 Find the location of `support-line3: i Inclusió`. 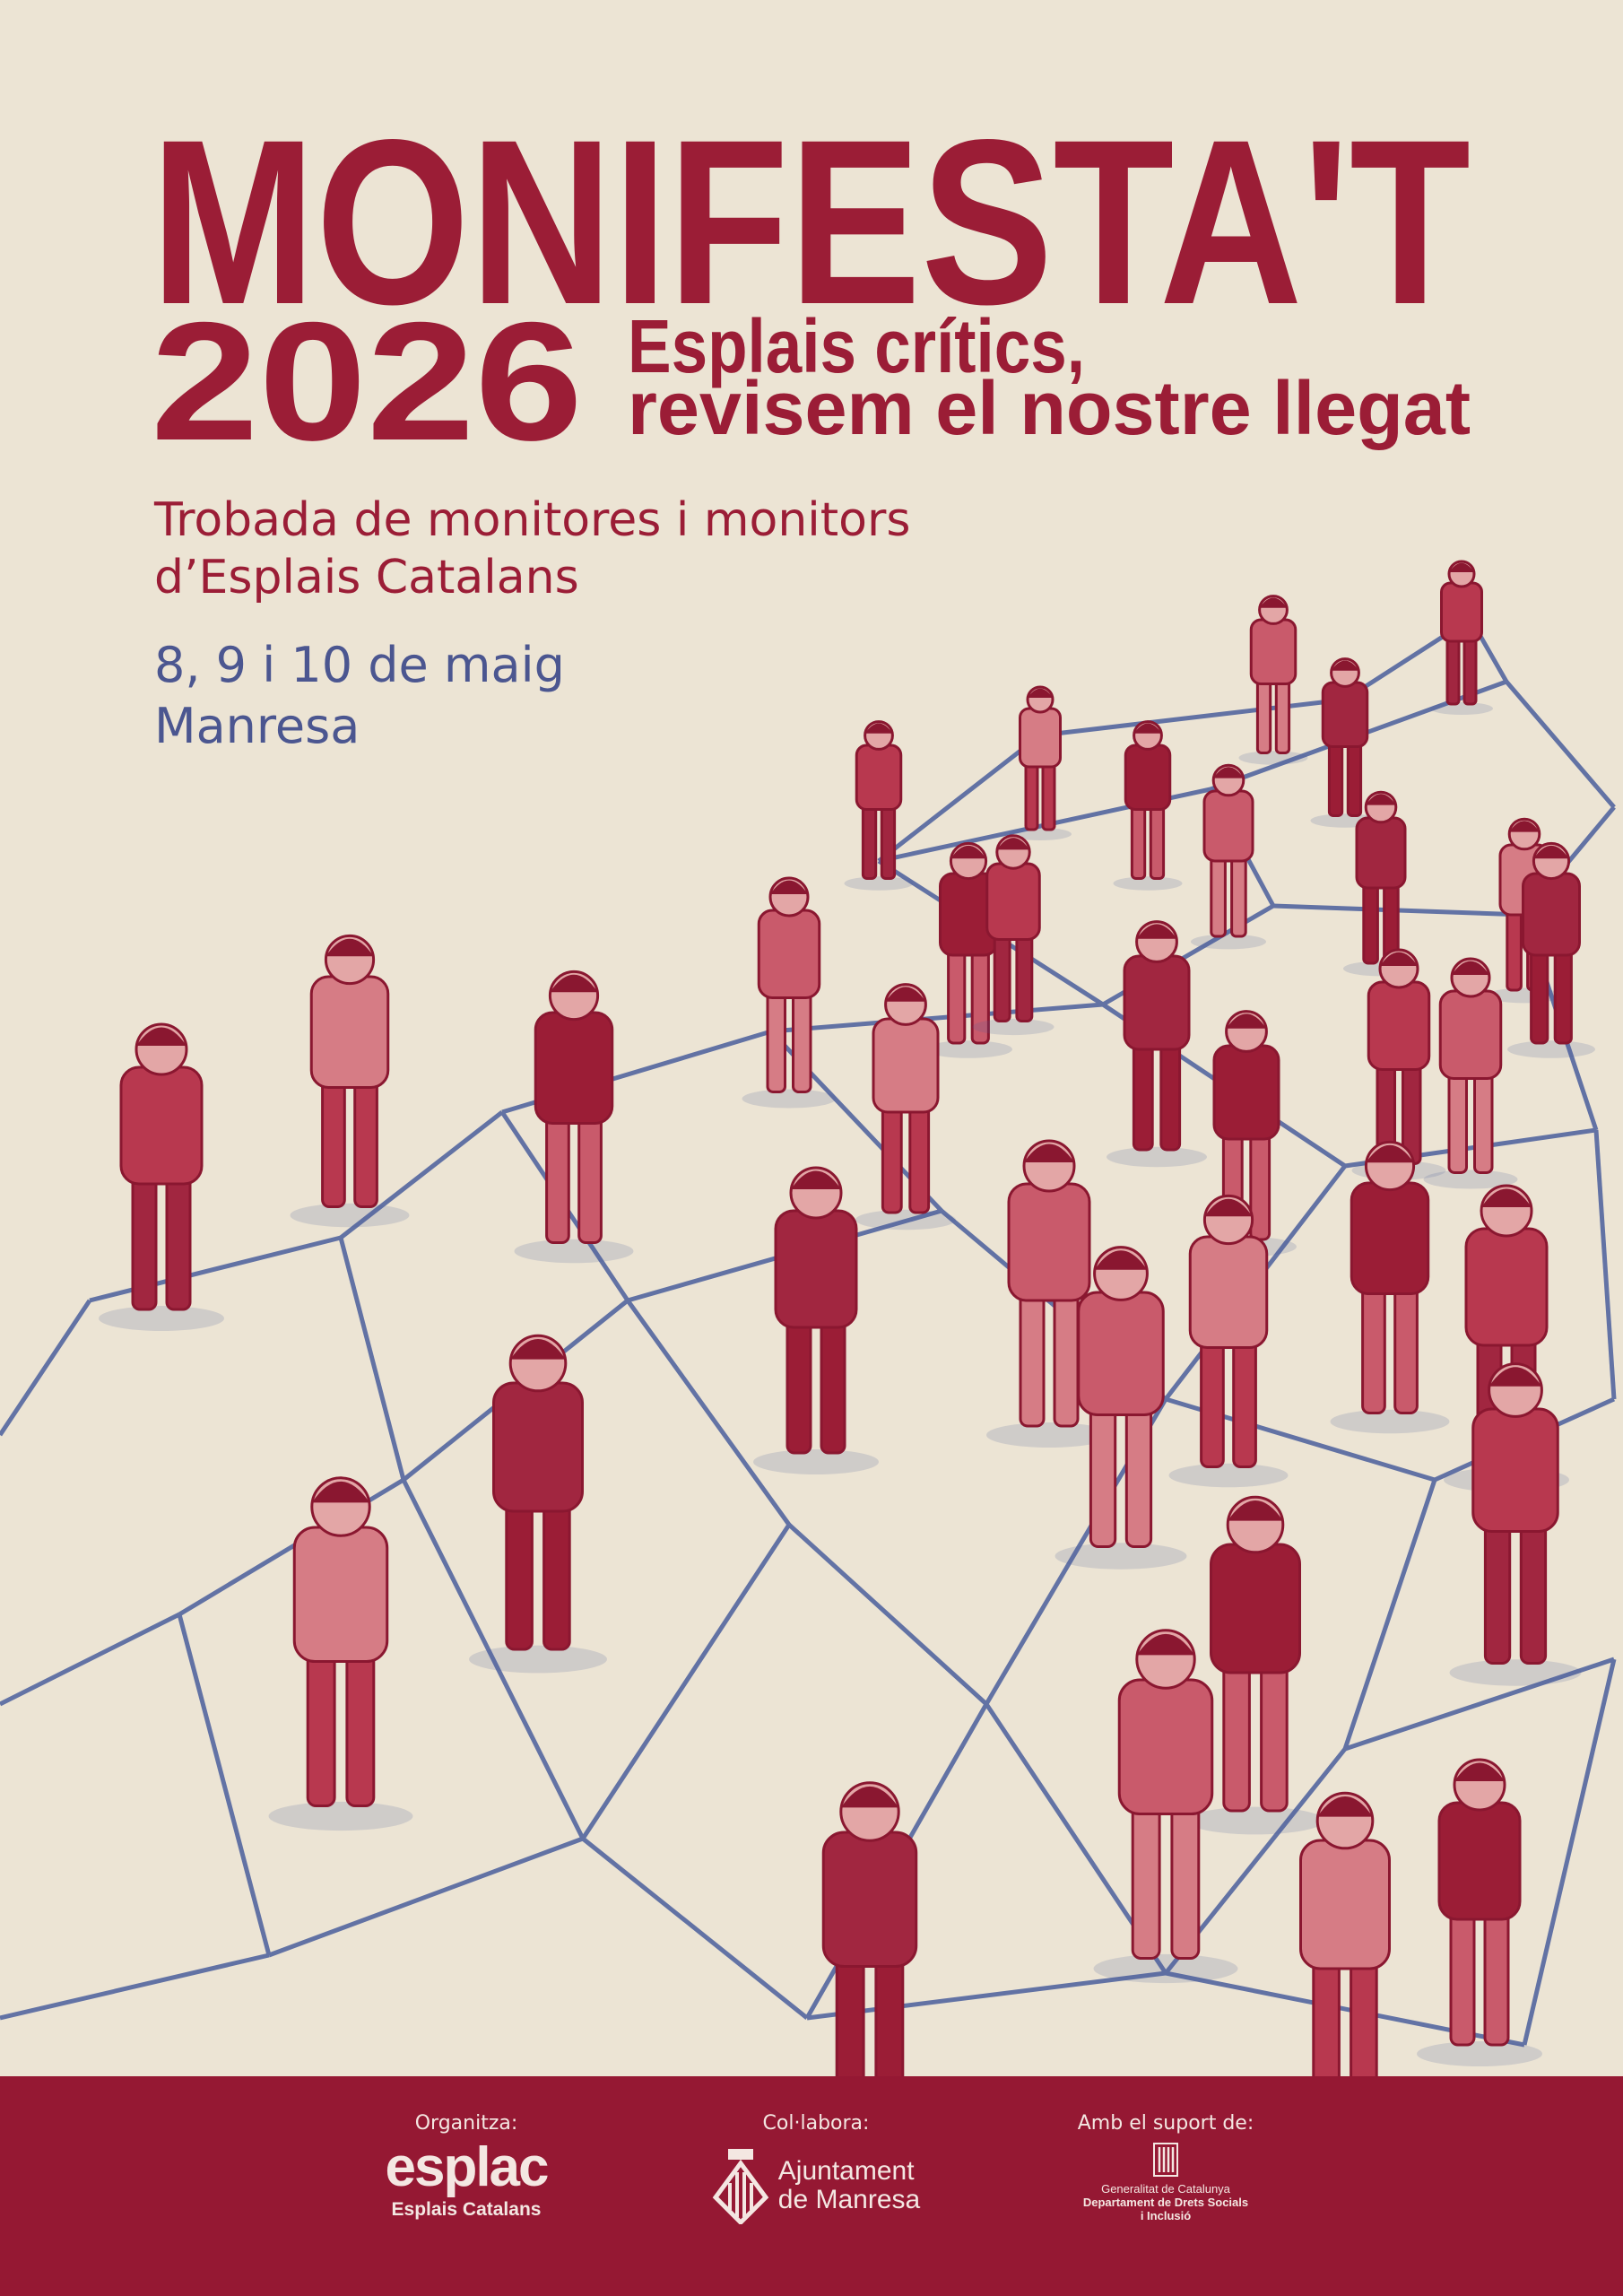

support-line3: i Inclusió is located at coordinates (1166, 2215).